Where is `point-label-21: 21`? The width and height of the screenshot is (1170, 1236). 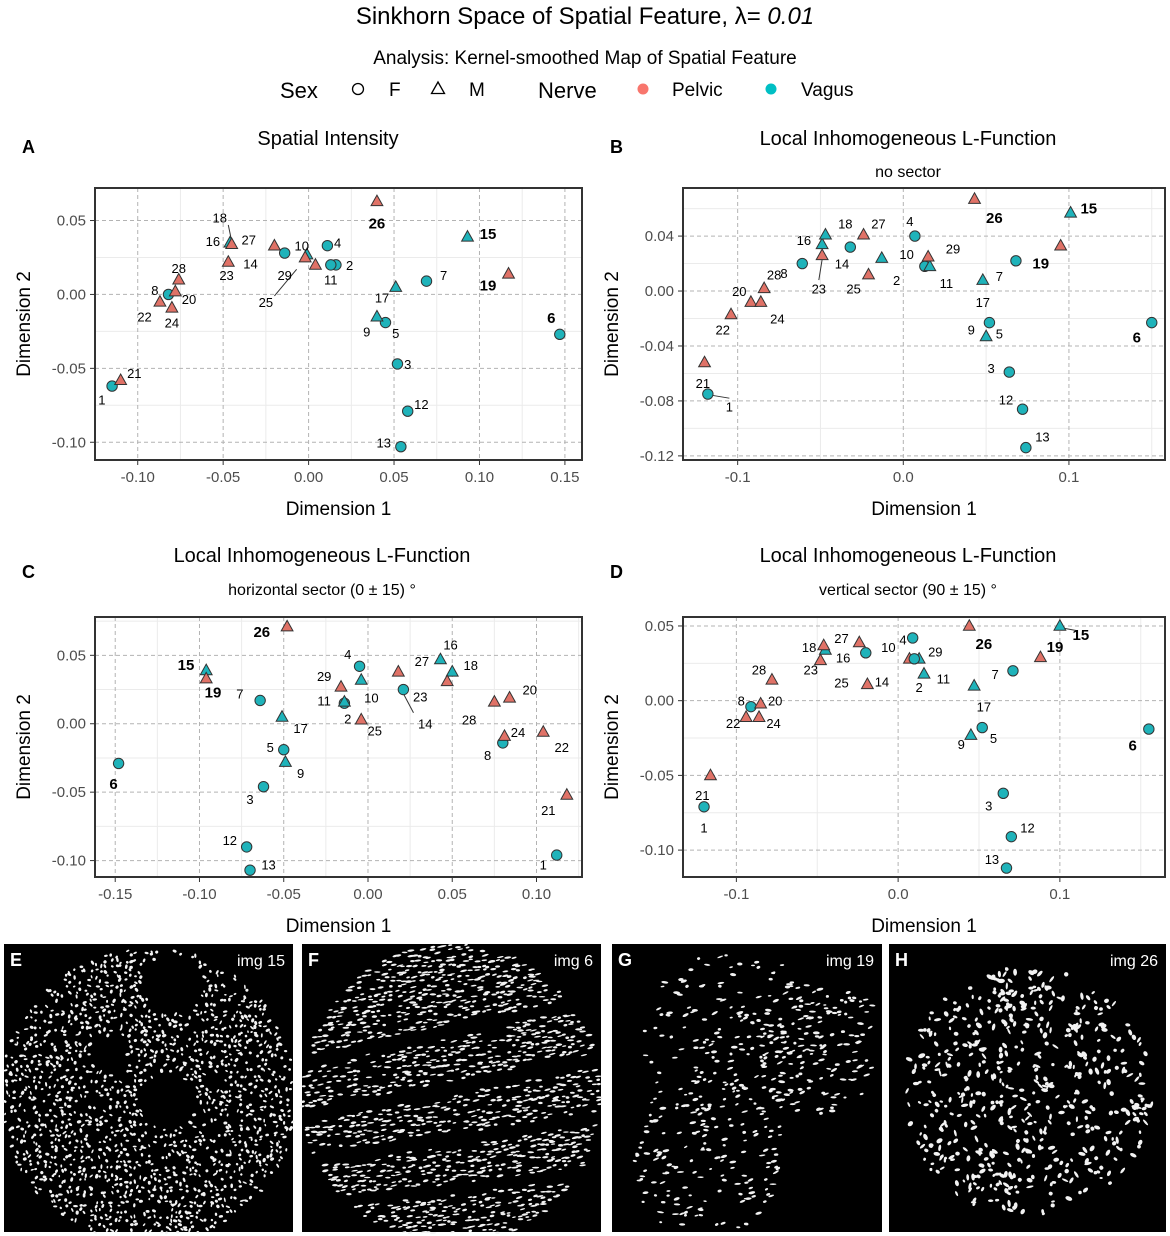 point-label-21: 21 is located at coordinates (702, 795).